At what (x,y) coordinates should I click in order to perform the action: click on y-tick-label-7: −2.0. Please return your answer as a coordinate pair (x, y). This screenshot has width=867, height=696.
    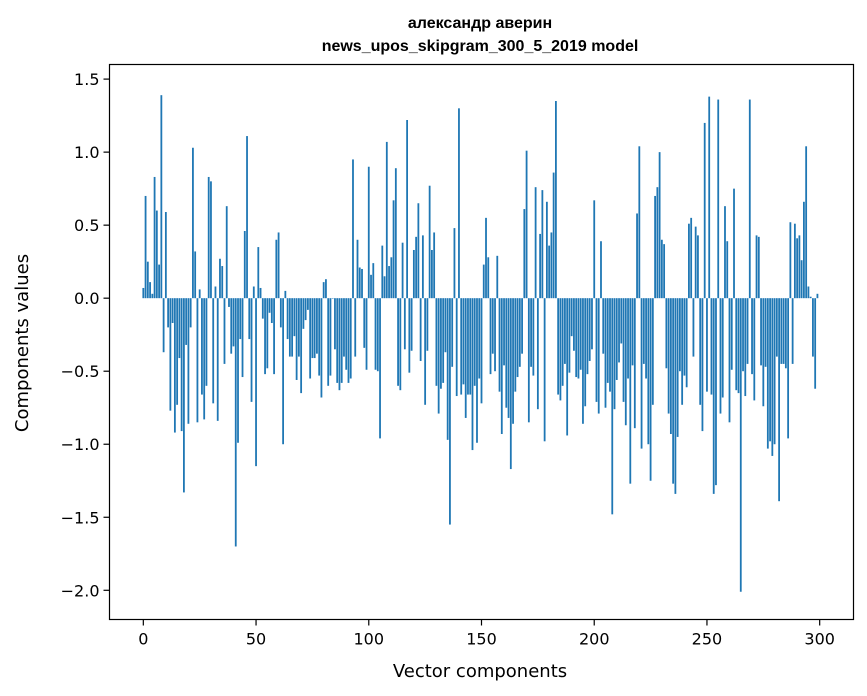
    Looking at the image, I should click on (80, 590).